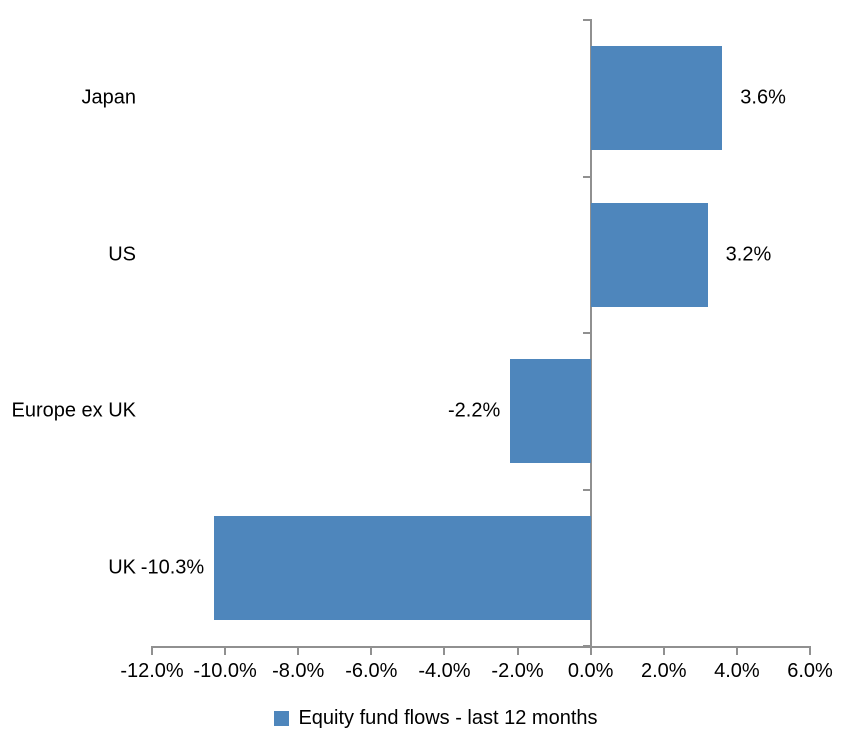  Describe the element at coordinates (737, 671) in the screenshot. I see `x-axis-tick-label: 4.0%` at that location.